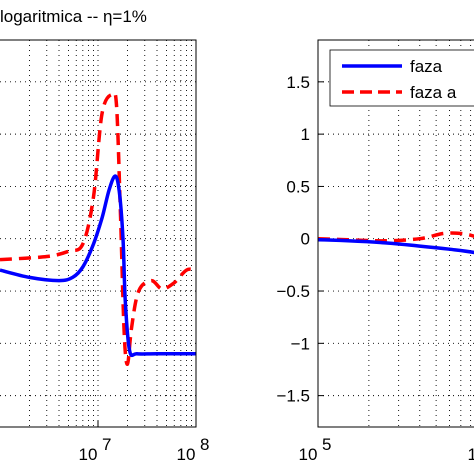 The width and height of the screenshot is (474, 474). I want to click on right-ytick-label: 1.5, so click(298, 82).